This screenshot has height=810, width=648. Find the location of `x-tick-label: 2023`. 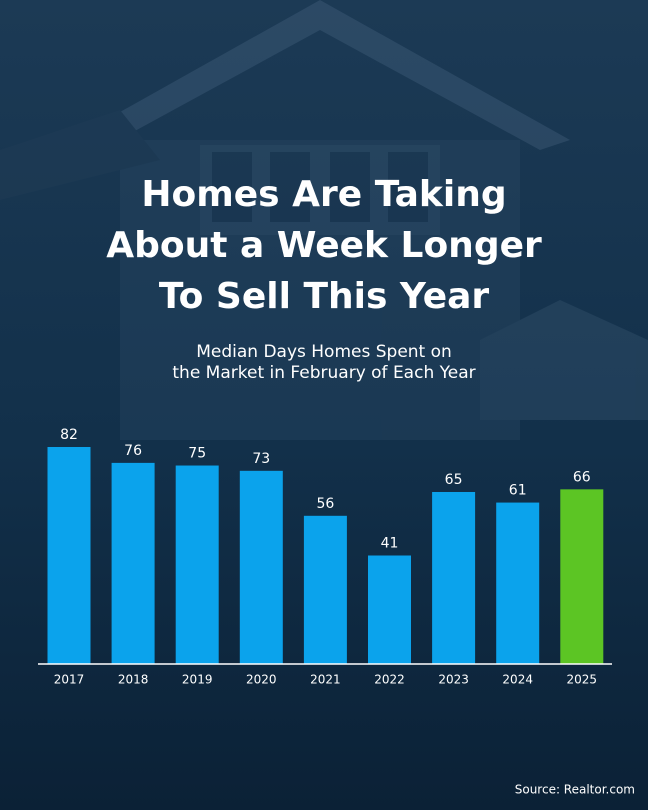

x-tick-label: 2023 is located at coordinates (453, 680).